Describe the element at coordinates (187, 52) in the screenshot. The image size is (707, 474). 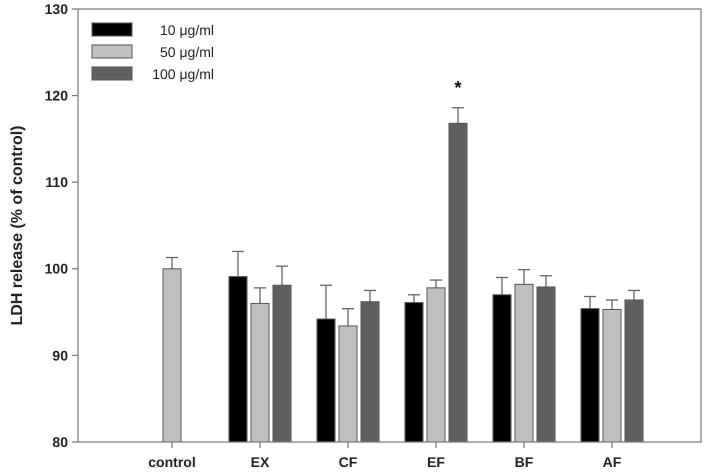
I see `legend-label: 50 μg/ml` at that location.